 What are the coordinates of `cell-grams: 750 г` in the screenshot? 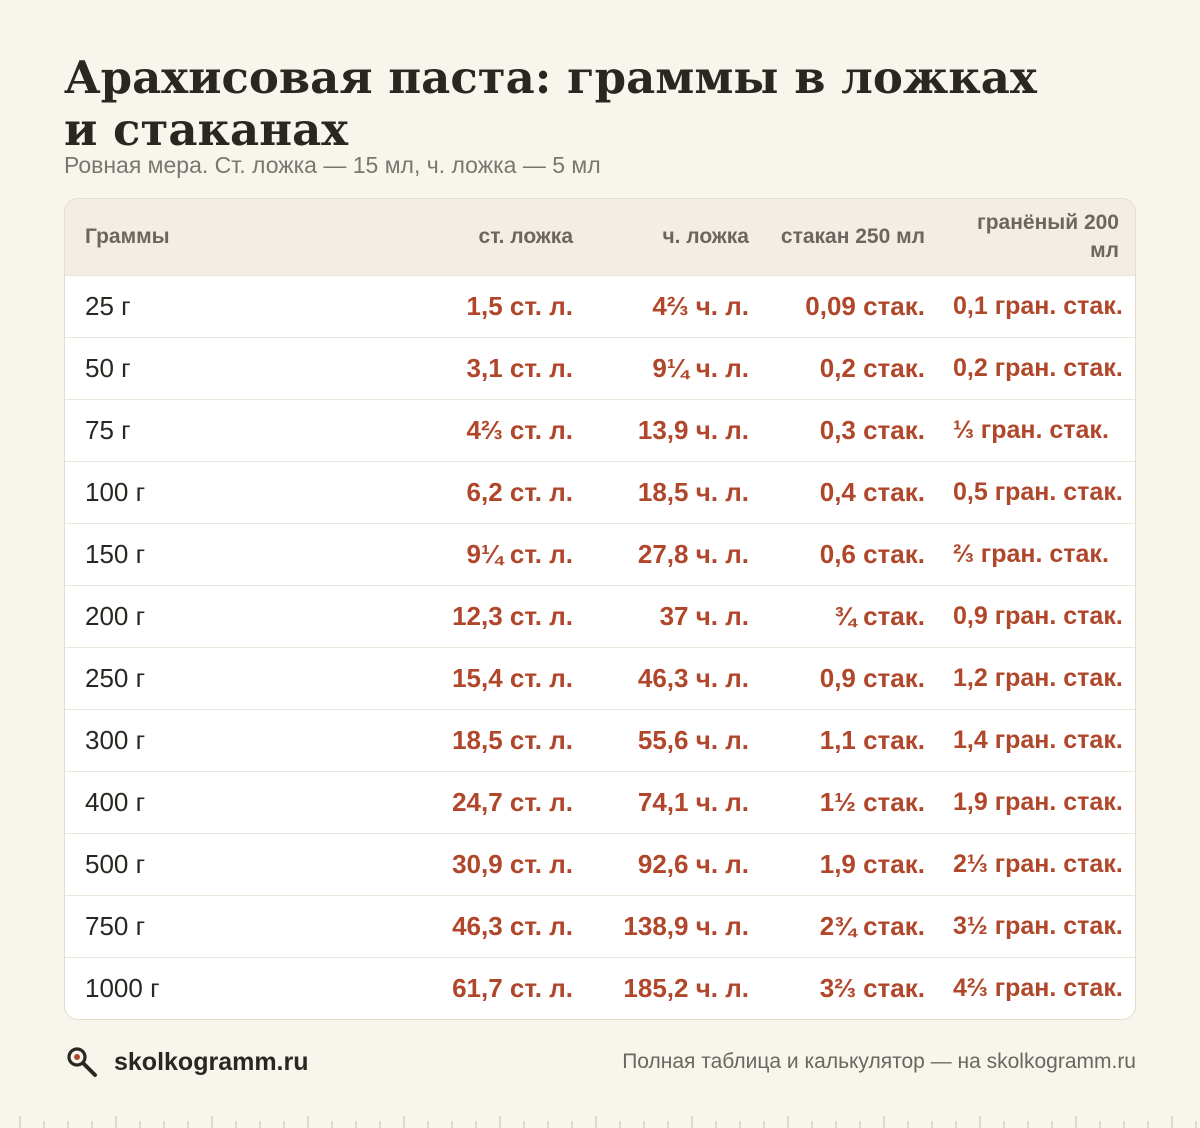 It's located at (115, 926).